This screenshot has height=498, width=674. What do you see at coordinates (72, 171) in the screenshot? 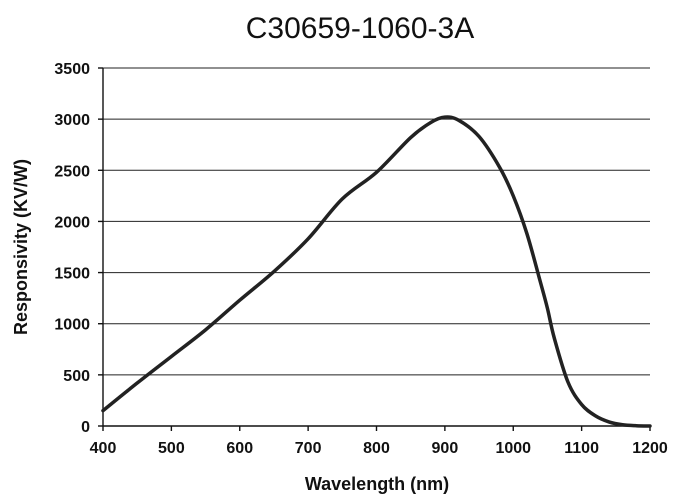
I see `y-tick-label: 2500` at bounding box center [72, 171].